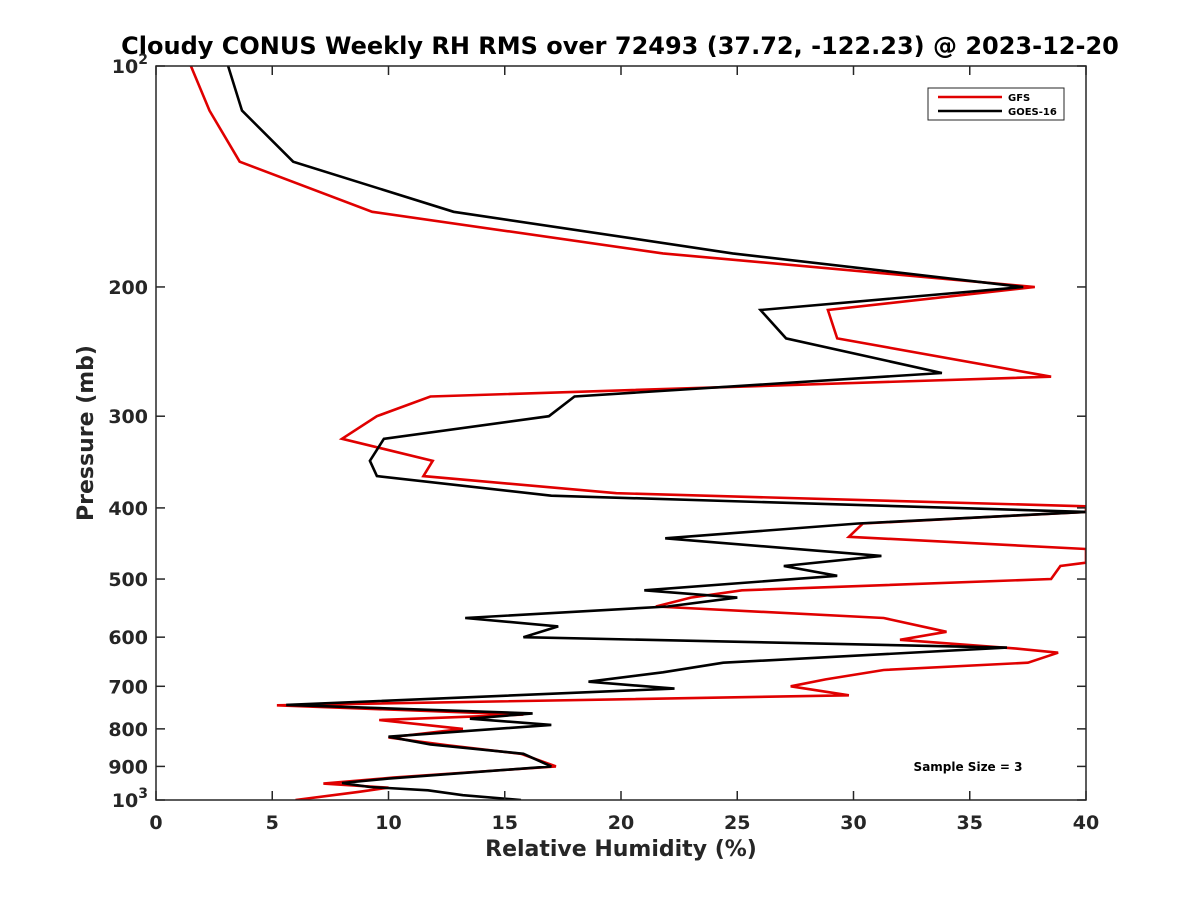 The image size is (1200, 900). What do you see at coordinates (1032, 112) in the screenshot?
I see `legend-label: GOES-16` at bounding box center [1032, 112].